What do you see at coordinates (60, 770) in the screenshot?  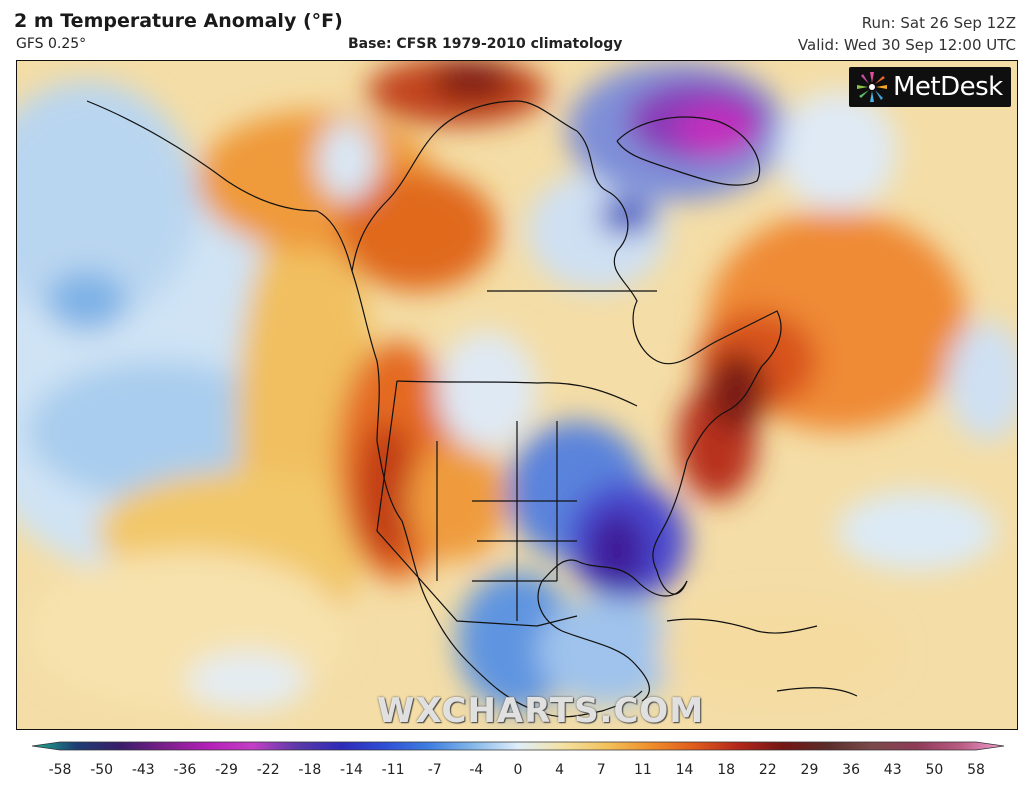 I see `colorbar-tick-label: -58` at bounding box center [60, 770].